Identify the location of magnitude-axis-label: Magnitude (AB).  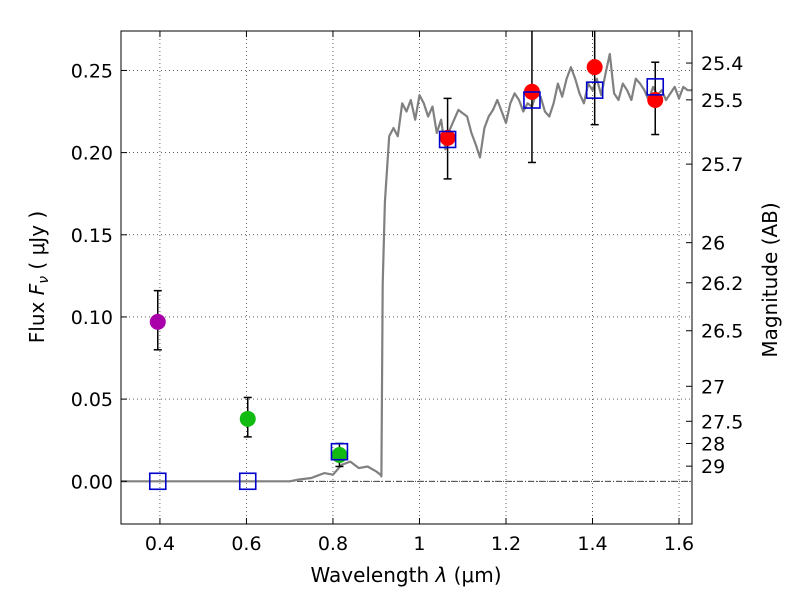
(770, 279).